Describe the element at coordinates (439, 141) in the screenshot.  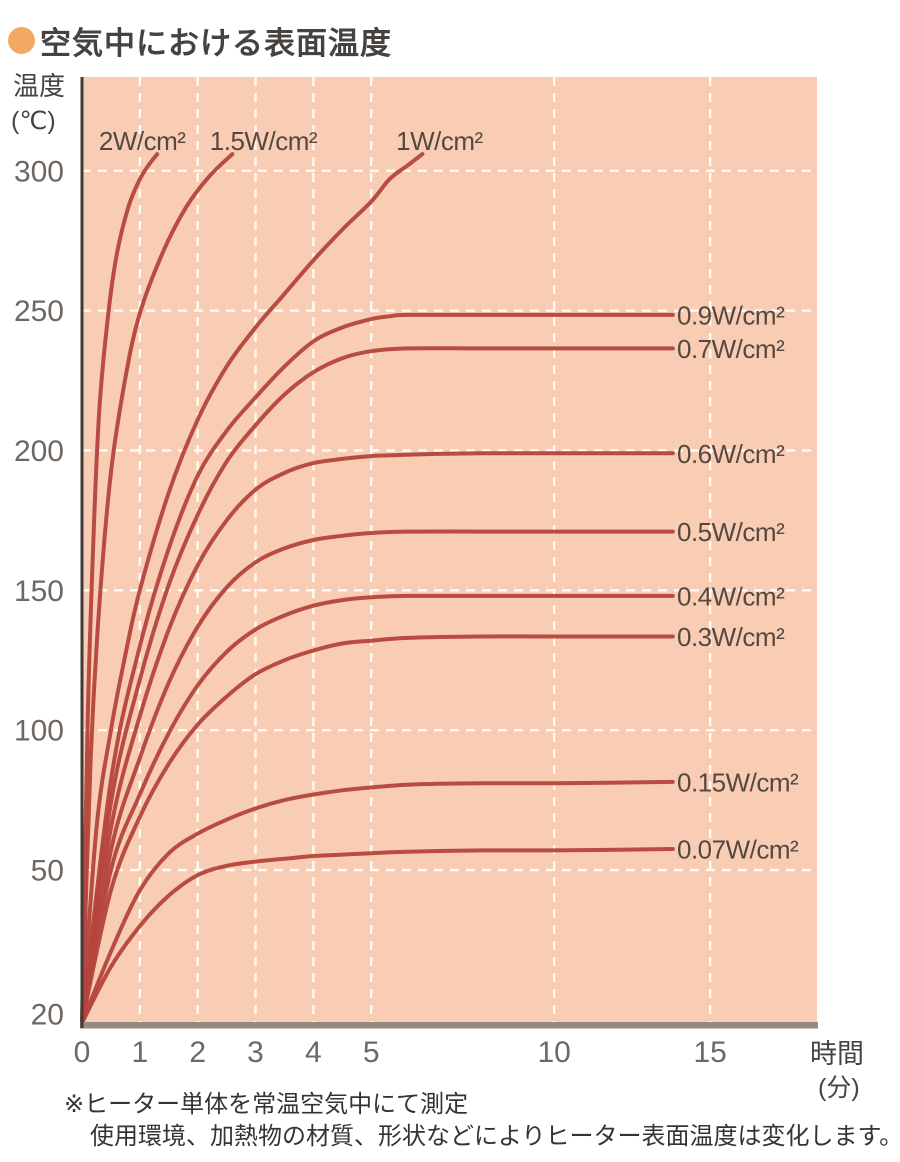
I see `curve-label-1W/cm²: 1W/cm²` at that location.